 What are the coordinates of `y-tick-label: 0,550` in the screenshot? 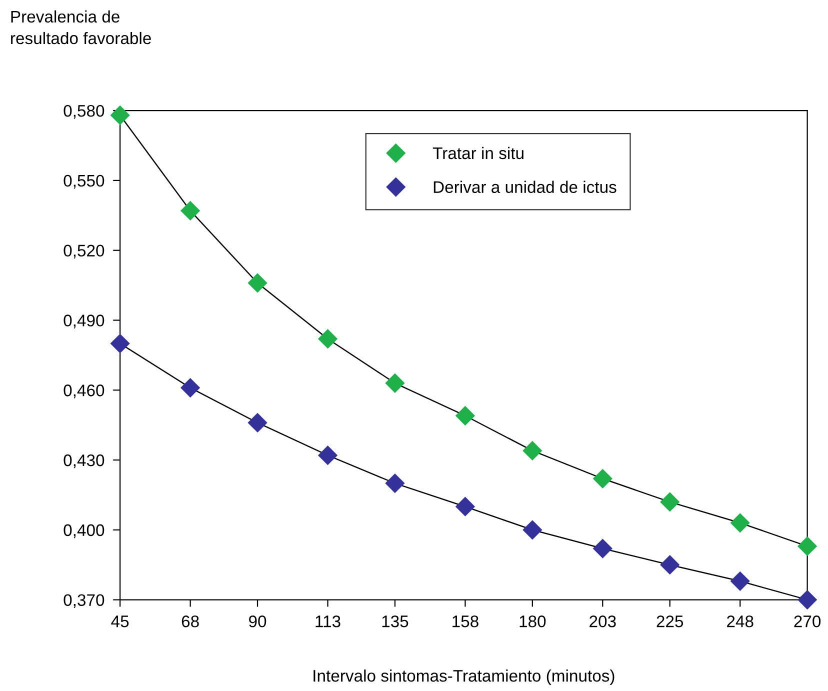 It's located at (84, 181).